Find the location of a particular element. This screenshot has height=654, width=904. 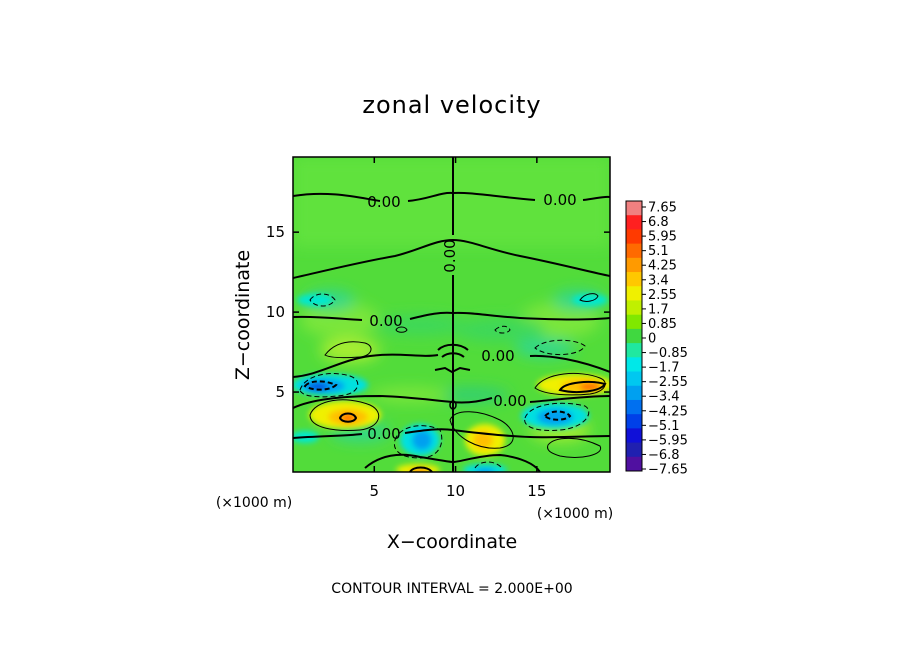

x-unit-label-left: (×1000 m) is located at coordinates (254, 503).